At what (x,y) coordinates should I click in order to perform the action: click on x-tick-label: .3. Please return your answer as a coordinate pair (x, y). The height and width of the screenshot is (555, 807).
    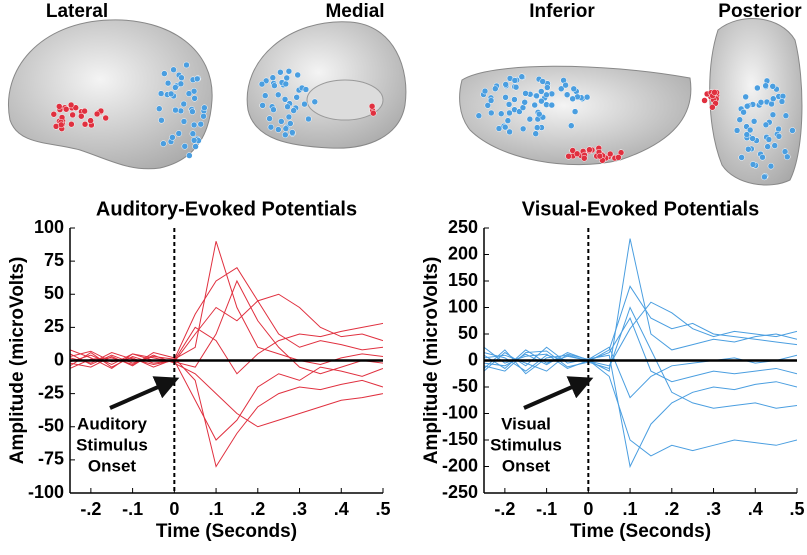
    Looking at the image, I should click on (299, 509).